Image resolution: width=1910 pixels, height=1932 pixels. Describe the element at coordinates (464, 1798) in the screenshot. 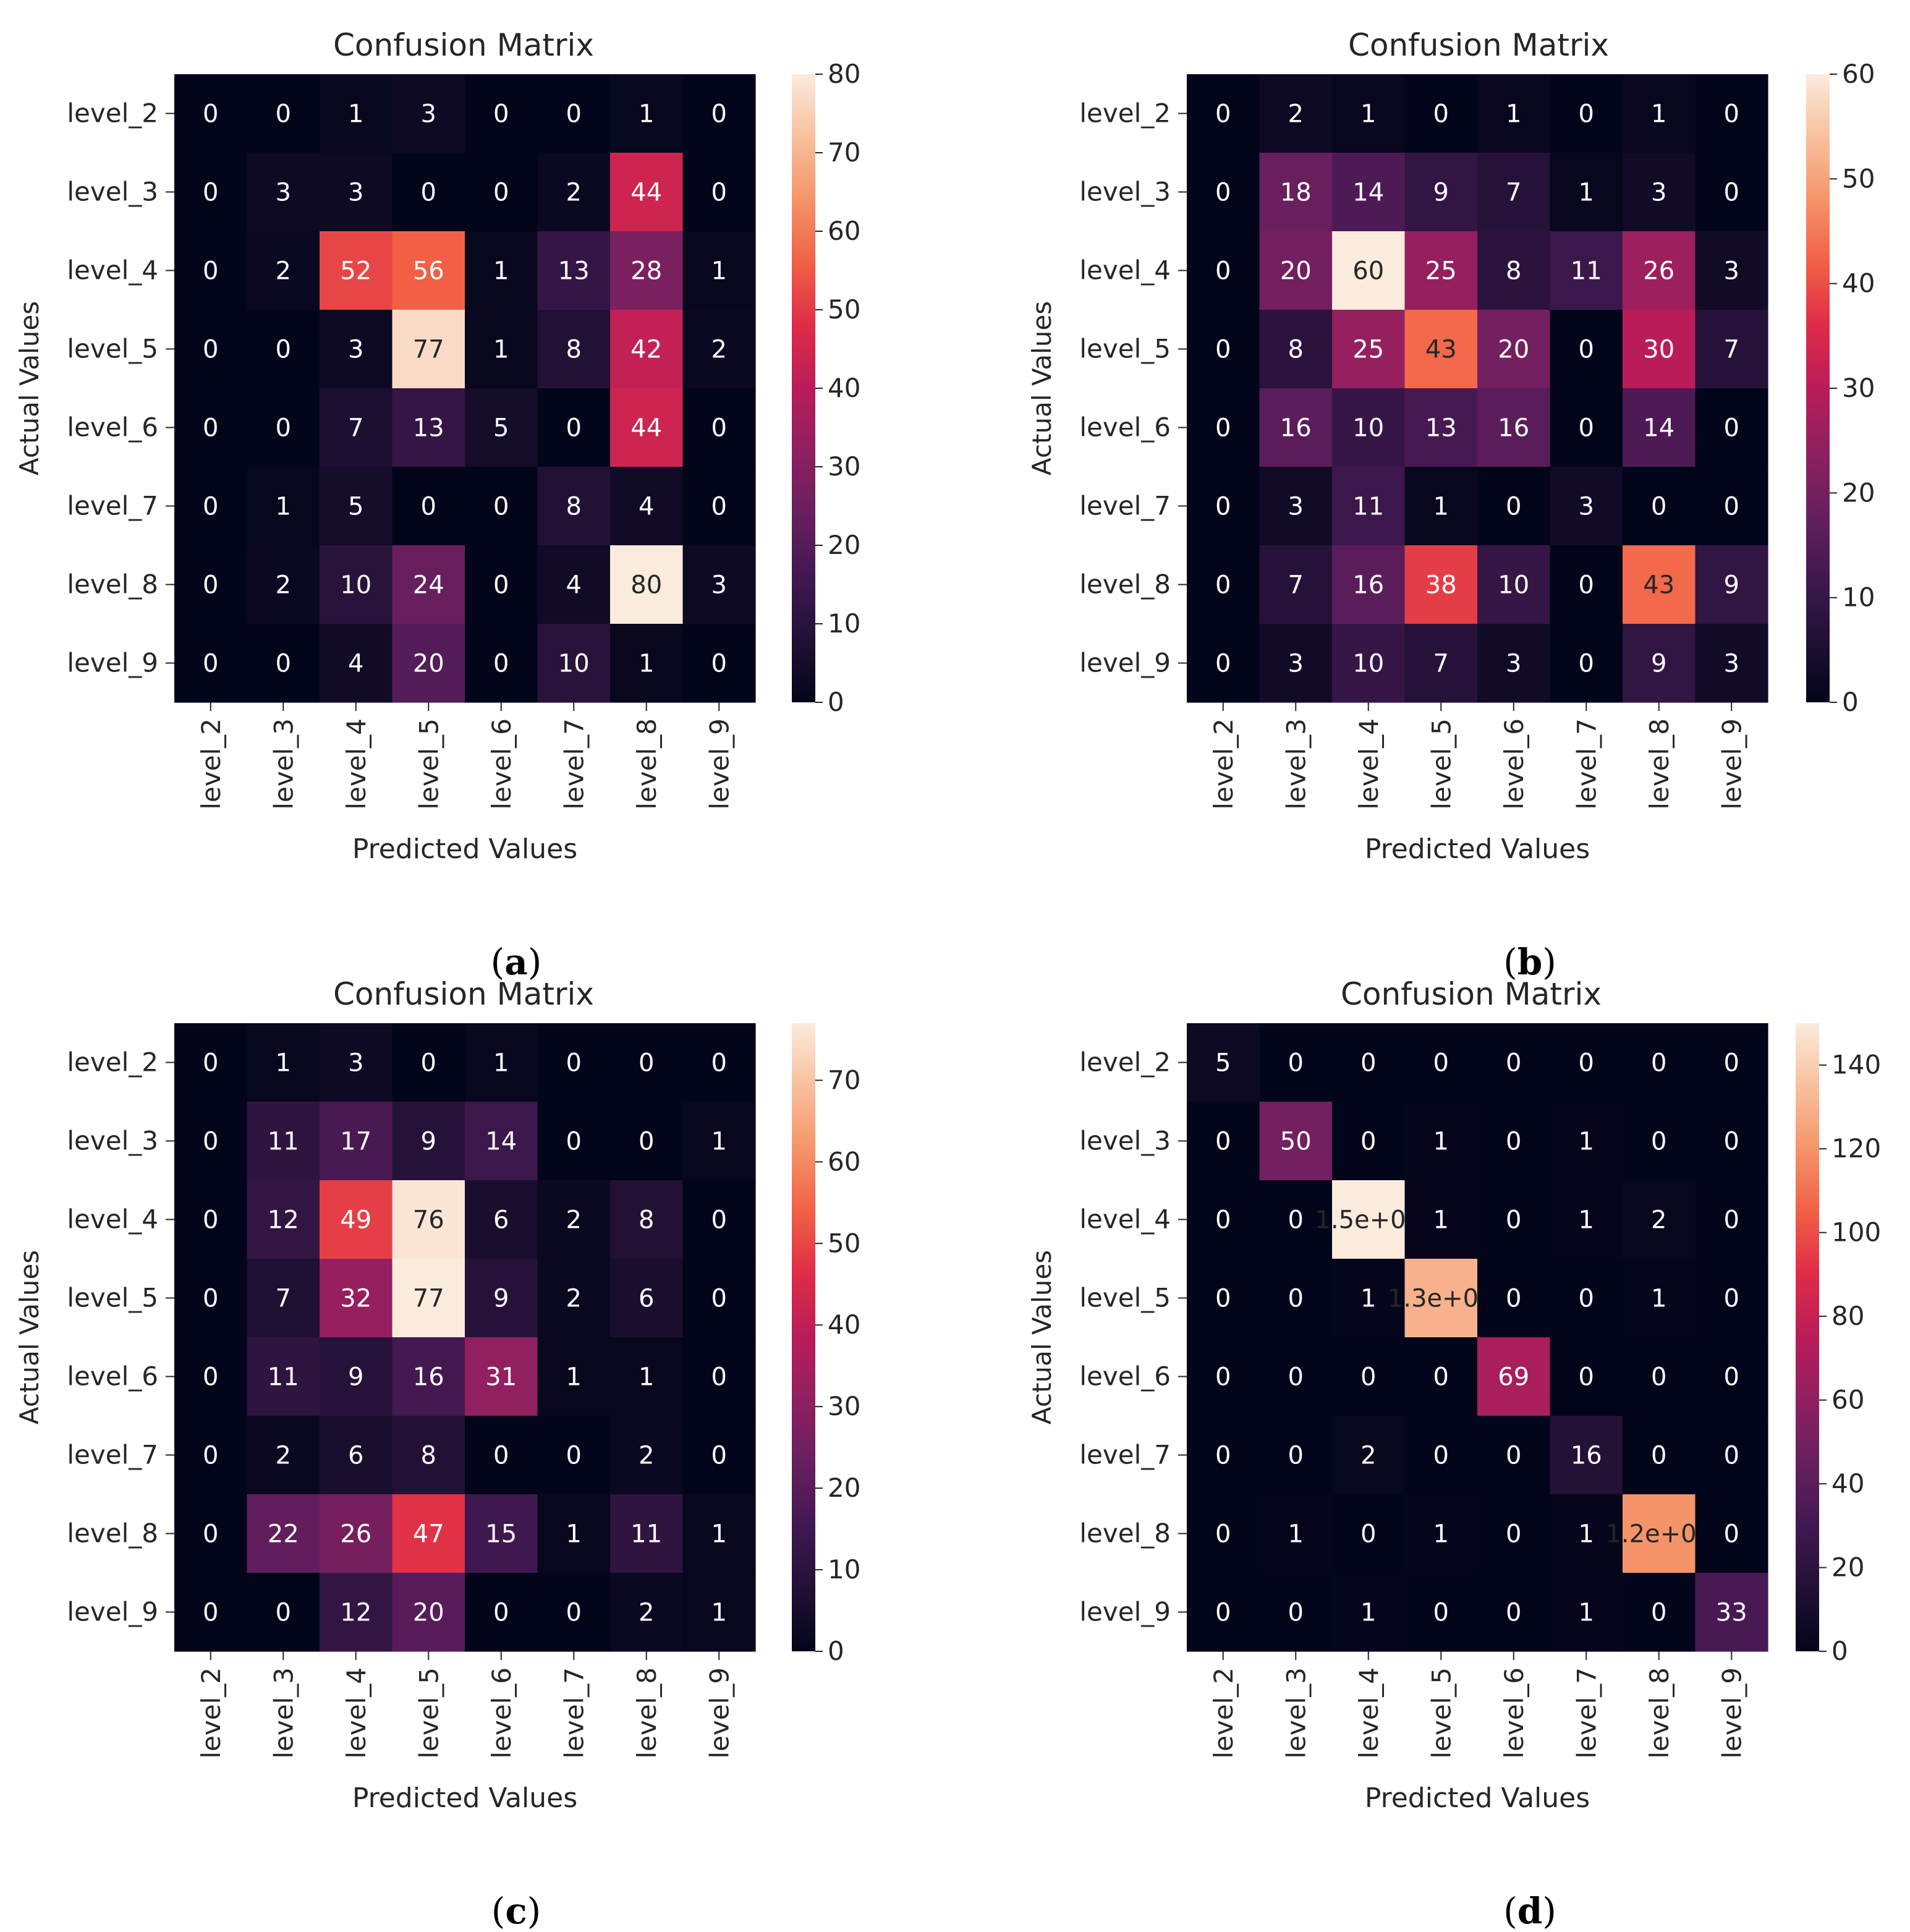

I see `x-axis-label: Predicted Values` at that location.